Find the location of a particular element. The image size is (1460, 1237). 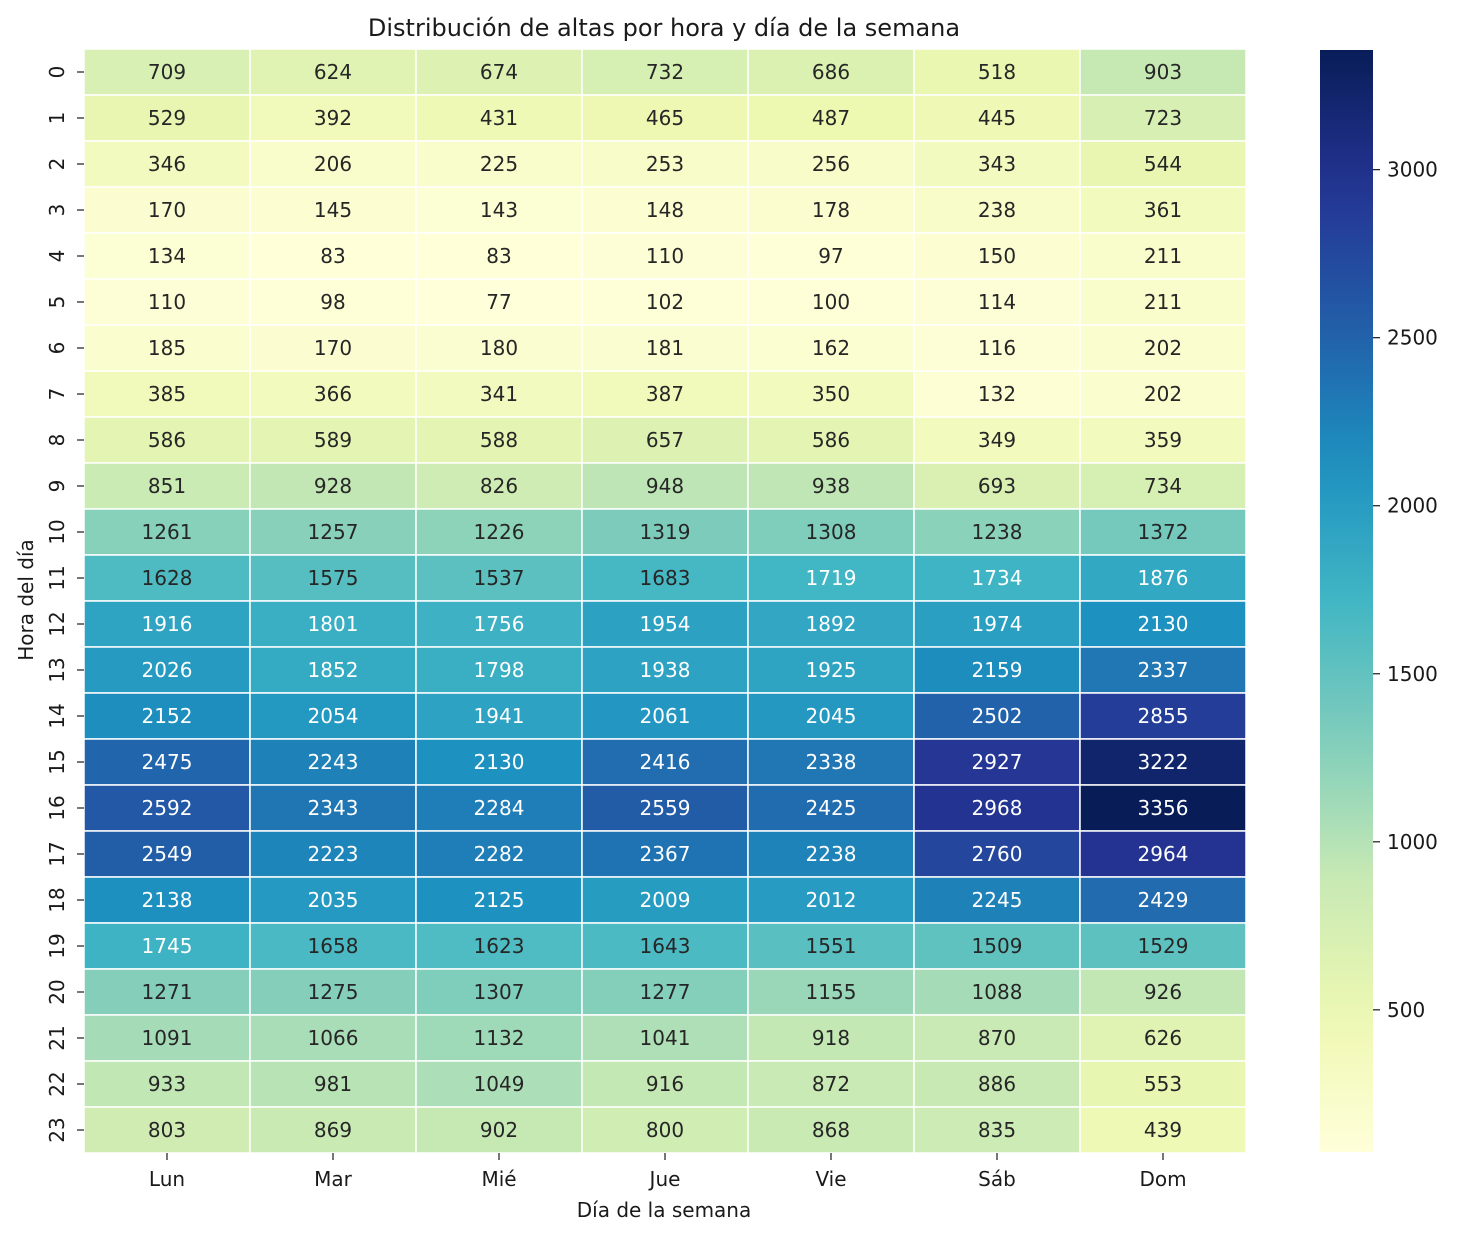

cell-value-label: 1623 is located at coordinates (499, 946).